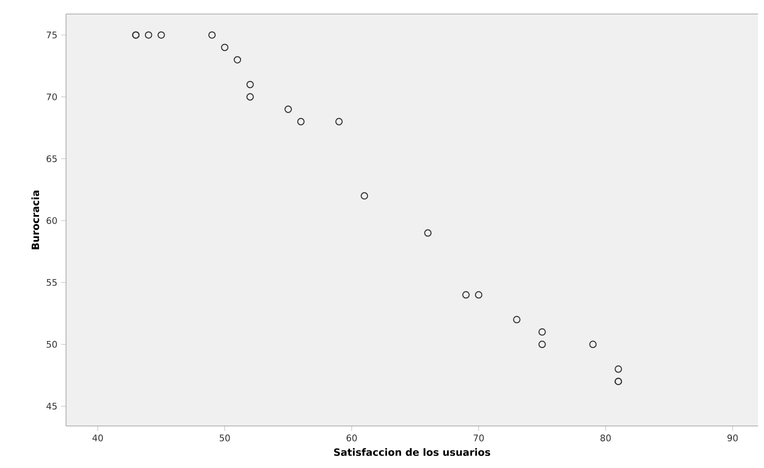 The image size is (764, 468). I want to click on y-tick-label: 75, so click(51, 35).